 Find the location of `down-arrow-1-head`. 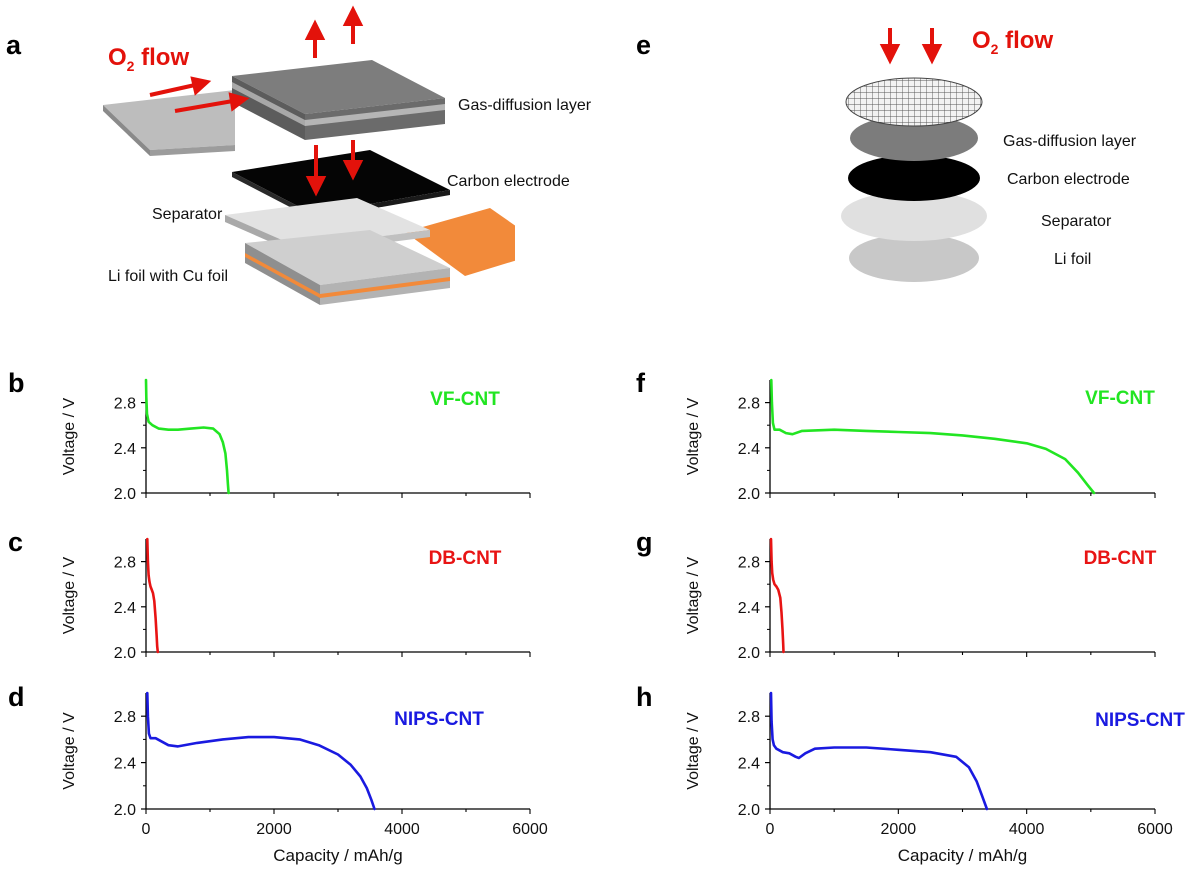

down-arrow-1-head is located at coordinates (316, 186).